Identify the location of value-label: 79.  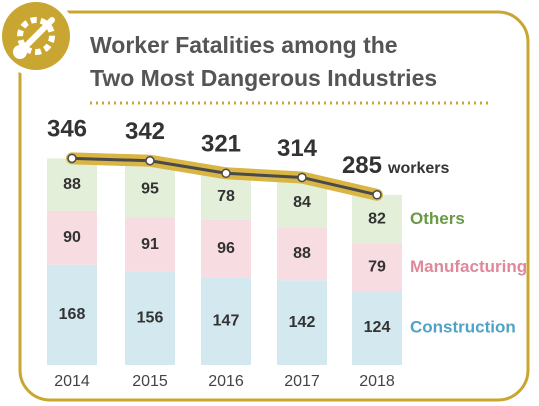
(377, 267).